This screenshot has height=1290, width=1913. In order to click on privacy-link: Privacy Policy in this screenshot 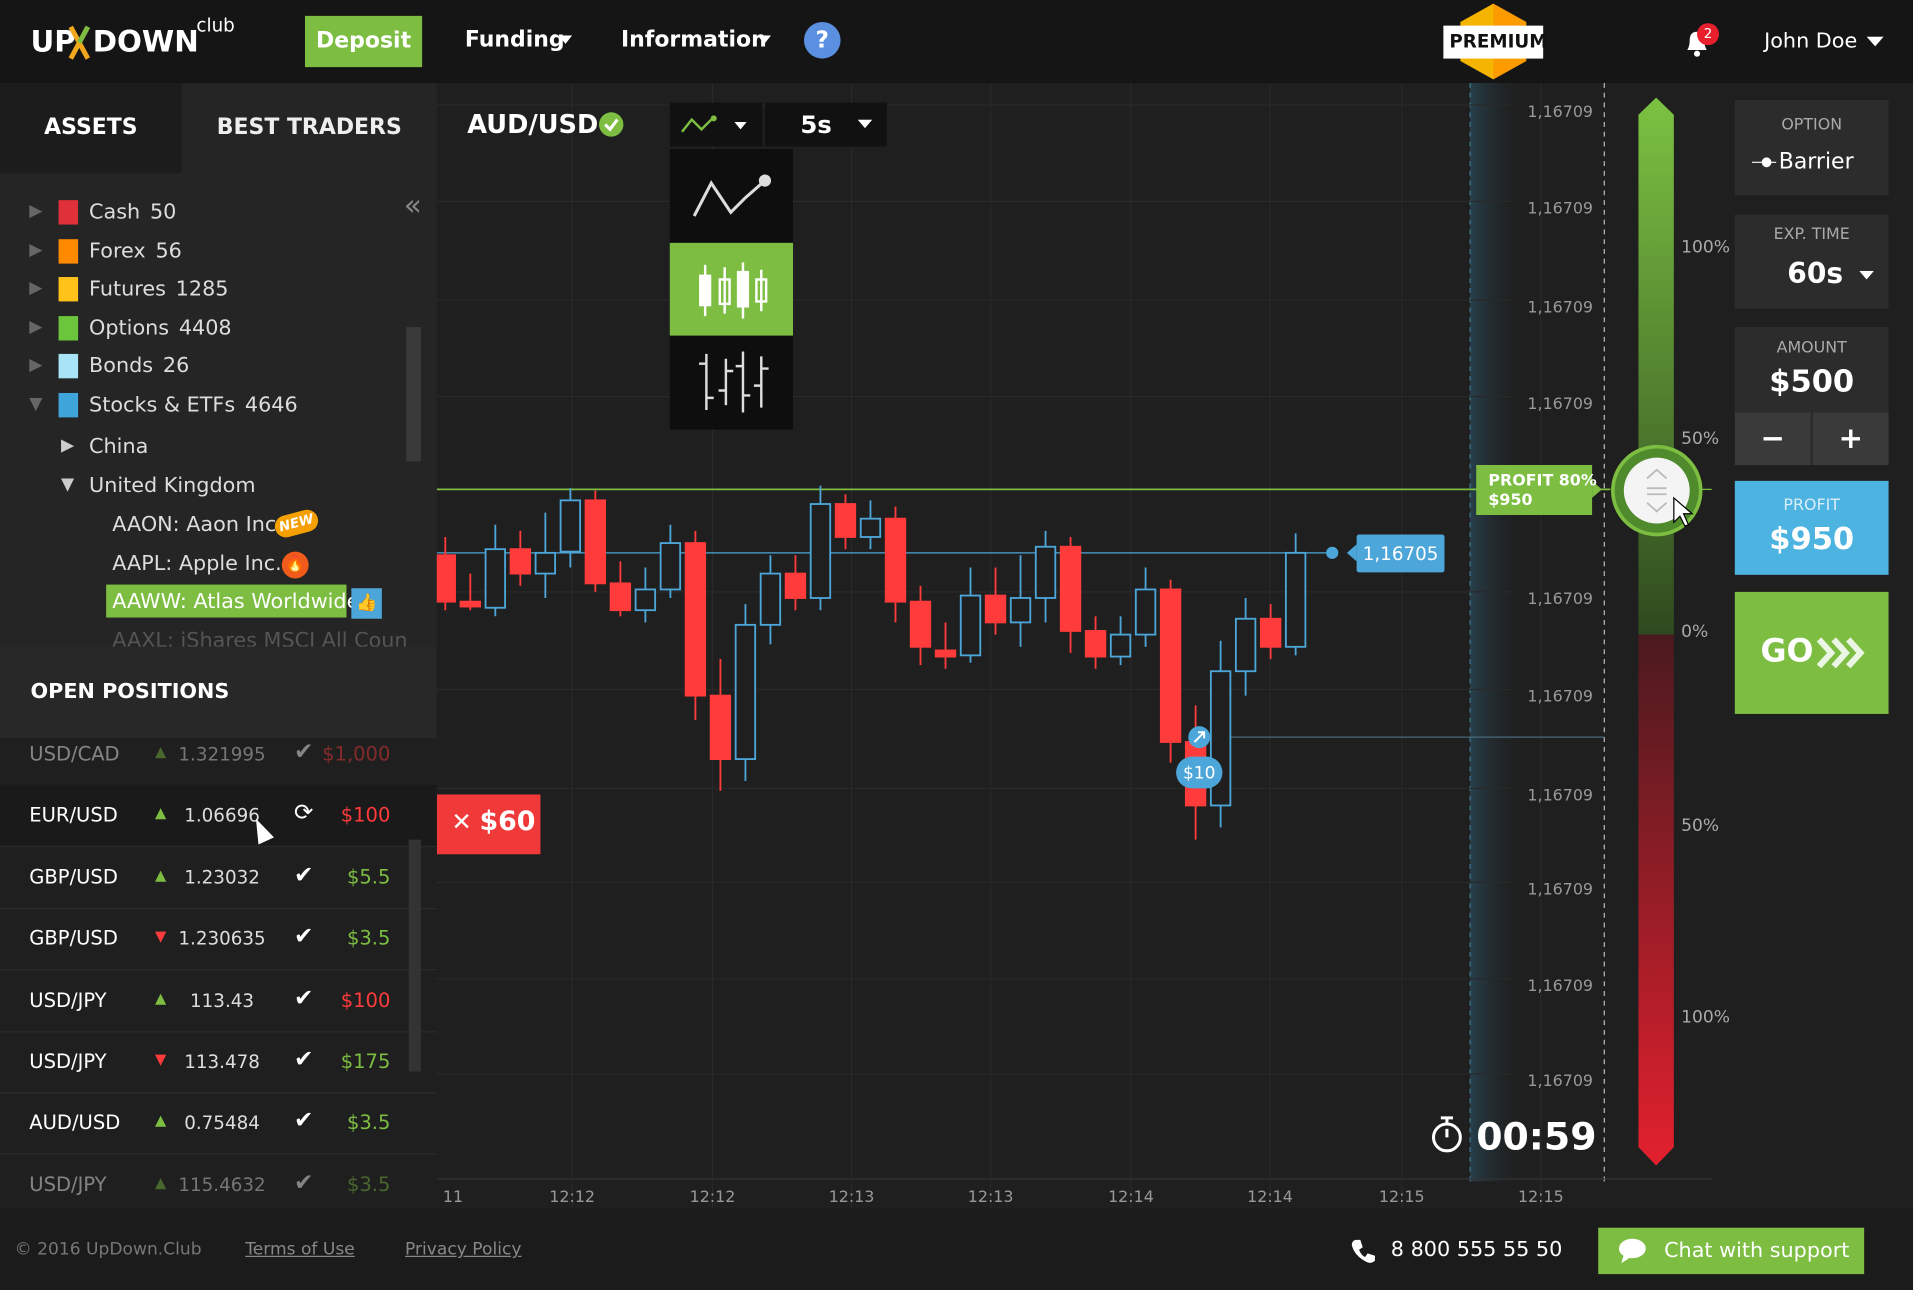, I will do `click(463, 1249)`.